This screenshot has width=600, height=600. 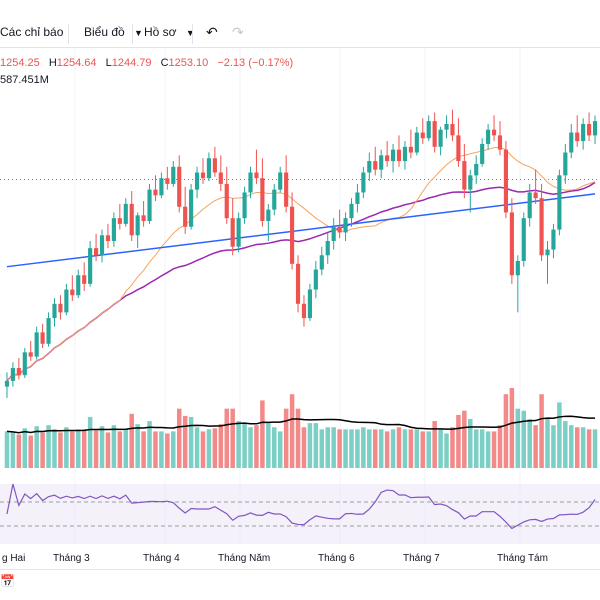 I want to click on profile-dropdown: Hồ sơ ▼, so click(x=169, y=32).